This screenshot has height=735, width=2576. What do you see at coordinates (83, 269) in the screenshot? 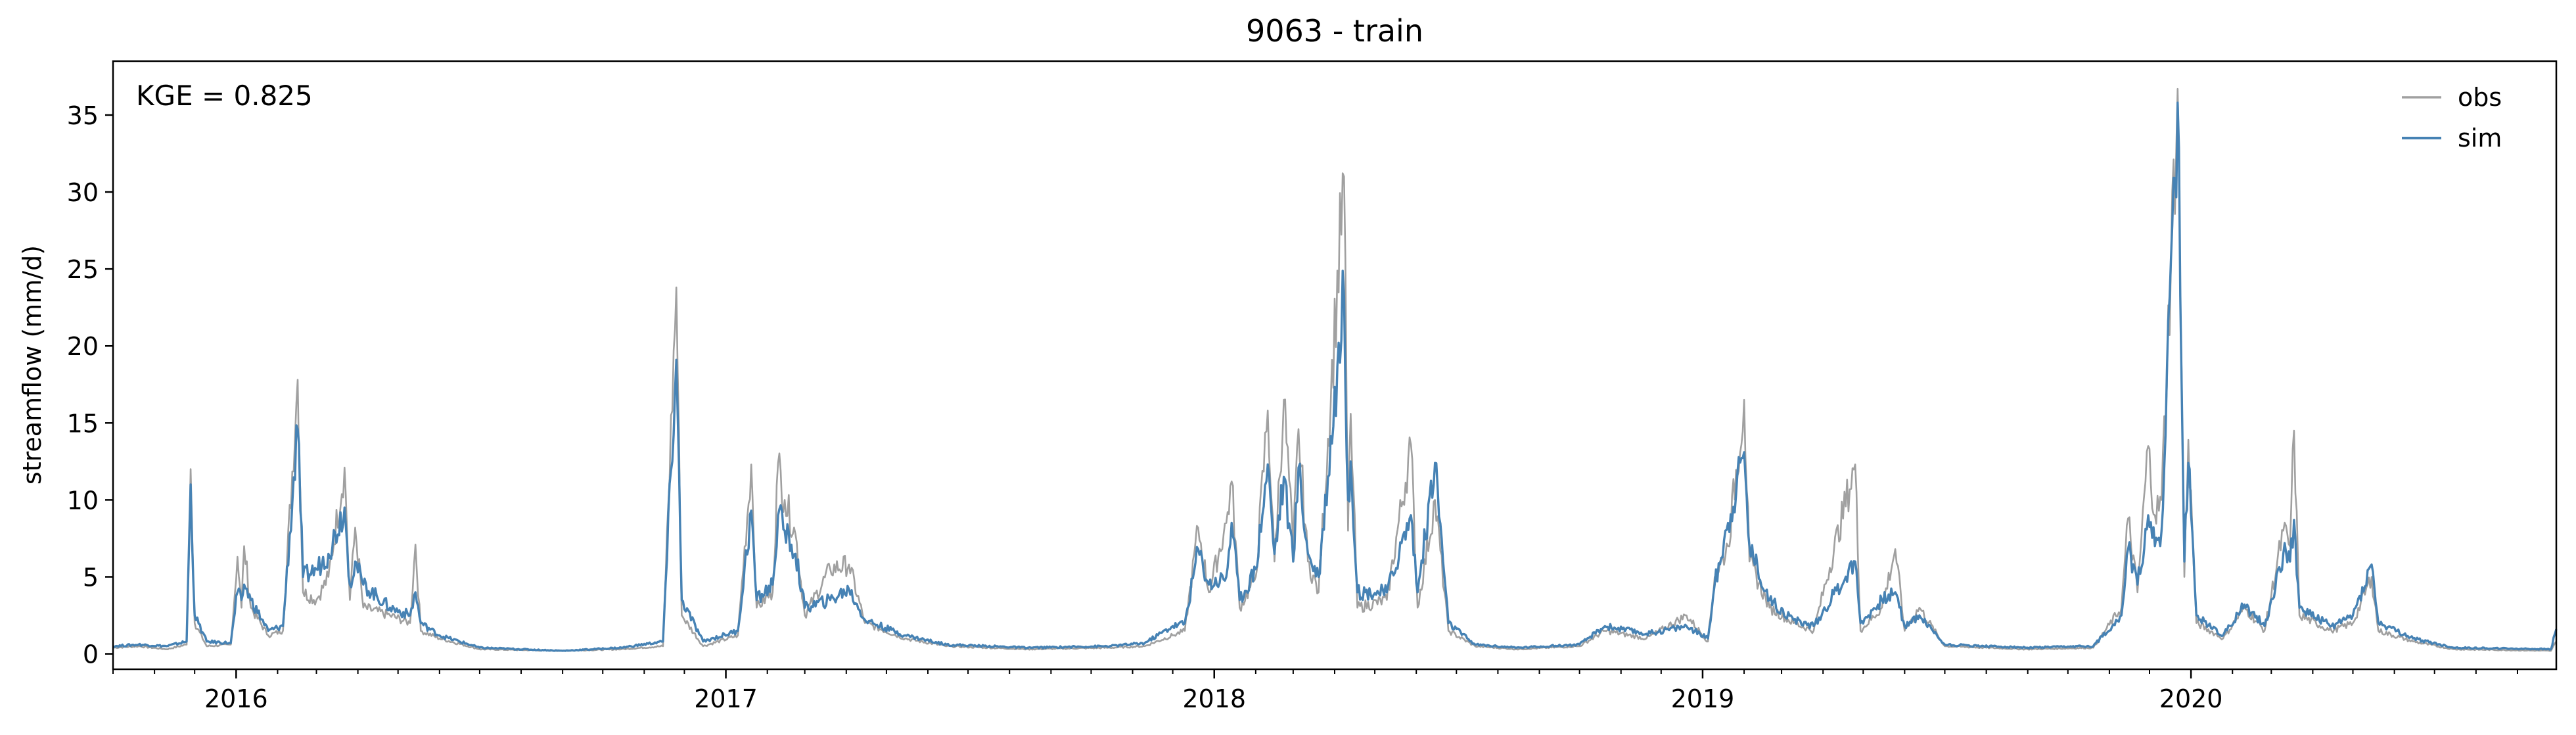
I see `y-tick-label: 25` at bounding box center [83, 269].